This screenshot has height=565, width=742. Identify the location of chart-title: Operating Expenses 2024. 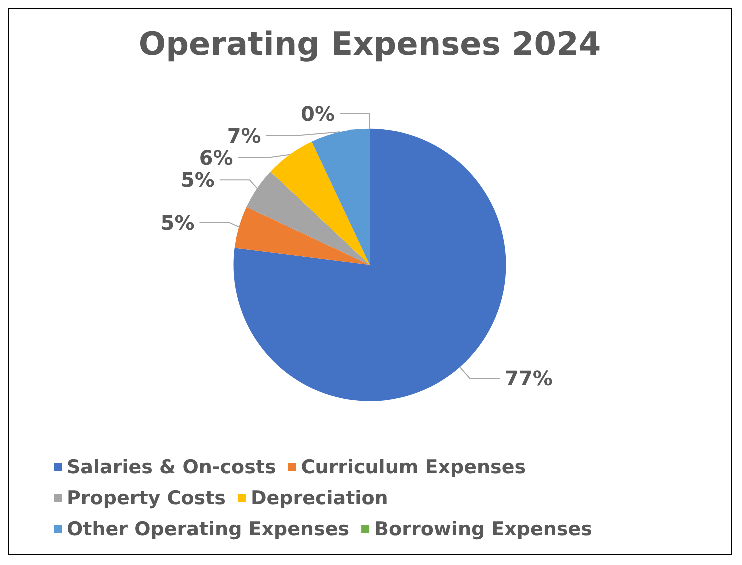
(370, 44).